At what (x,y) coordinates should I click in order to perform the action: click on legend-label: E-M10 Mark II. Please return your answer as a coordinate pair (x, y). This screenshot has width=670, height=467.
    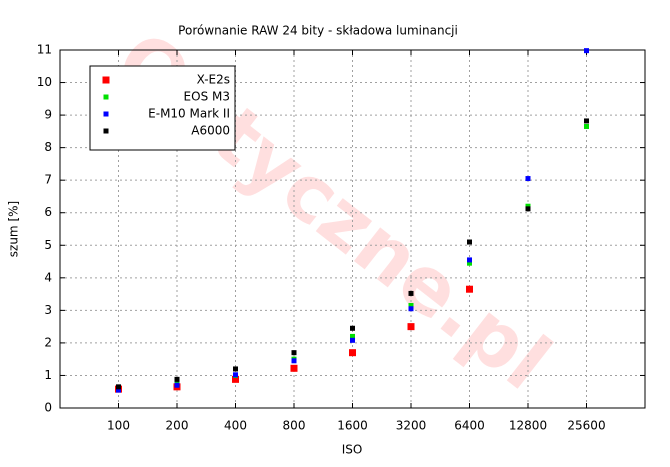
    Looking at the image, I should click on (189, 114).